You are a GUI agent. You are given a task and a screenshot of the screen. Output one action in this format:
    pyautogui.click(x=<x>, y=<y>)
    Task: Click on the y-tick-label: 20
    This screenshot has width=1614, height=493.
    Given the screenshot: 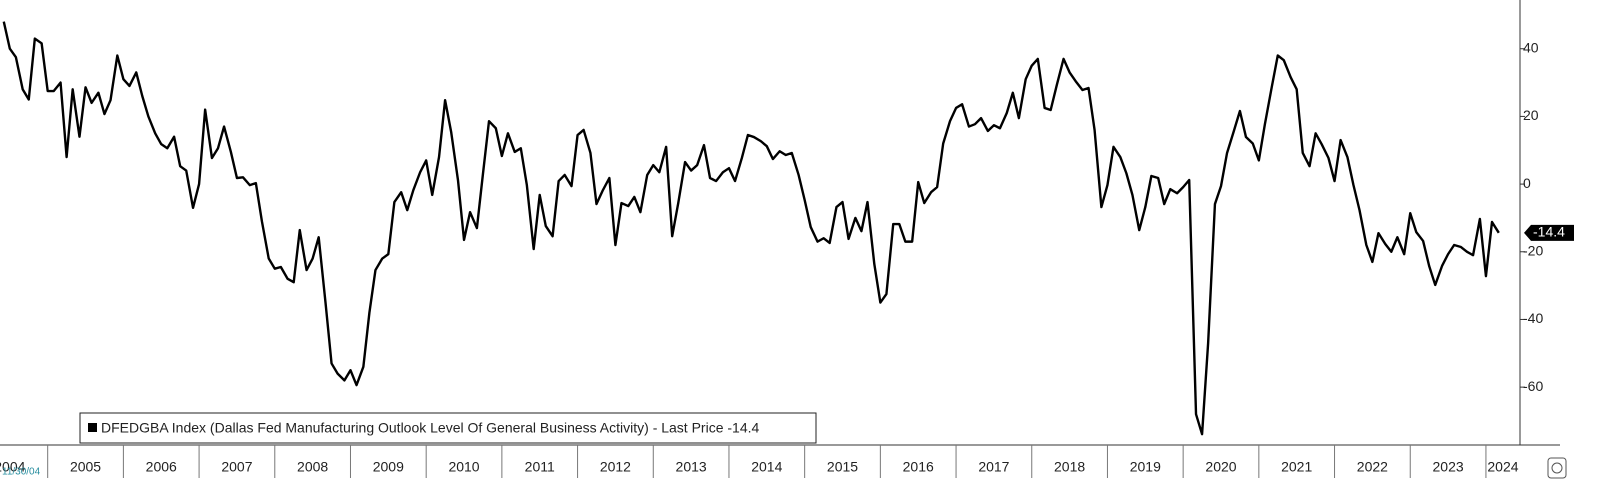 What is the action you would take?
    pyautogui.click(x=1531, y=115)
    